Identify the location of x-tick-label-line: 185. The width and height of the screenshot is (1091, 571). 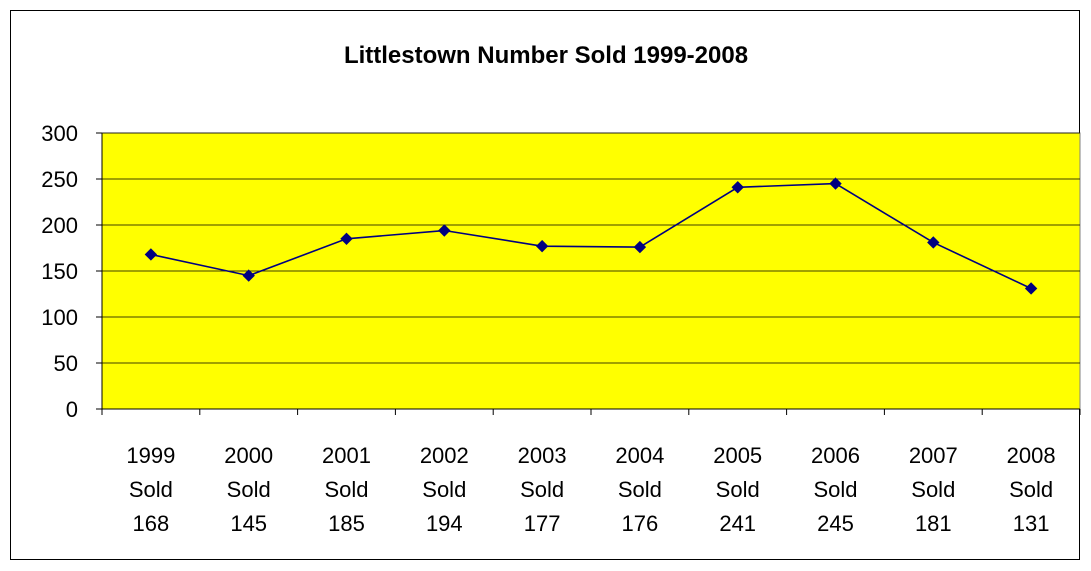
(346, 523).